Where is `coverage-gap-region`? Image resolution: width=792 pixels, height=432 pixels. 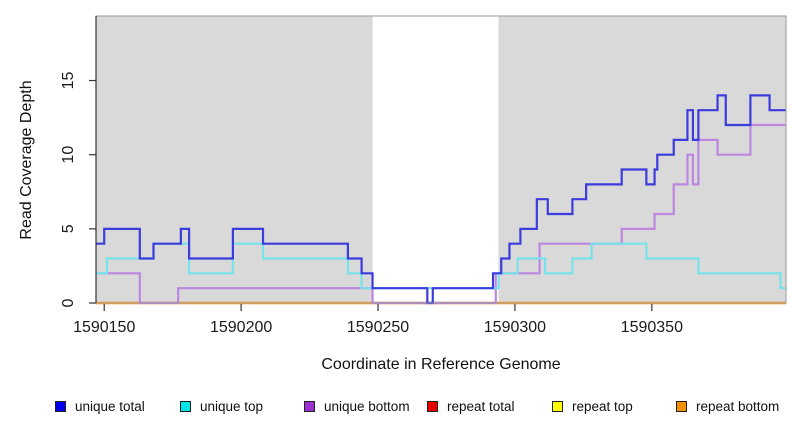 coverage-gap-region is located at coordinates (435, 159).